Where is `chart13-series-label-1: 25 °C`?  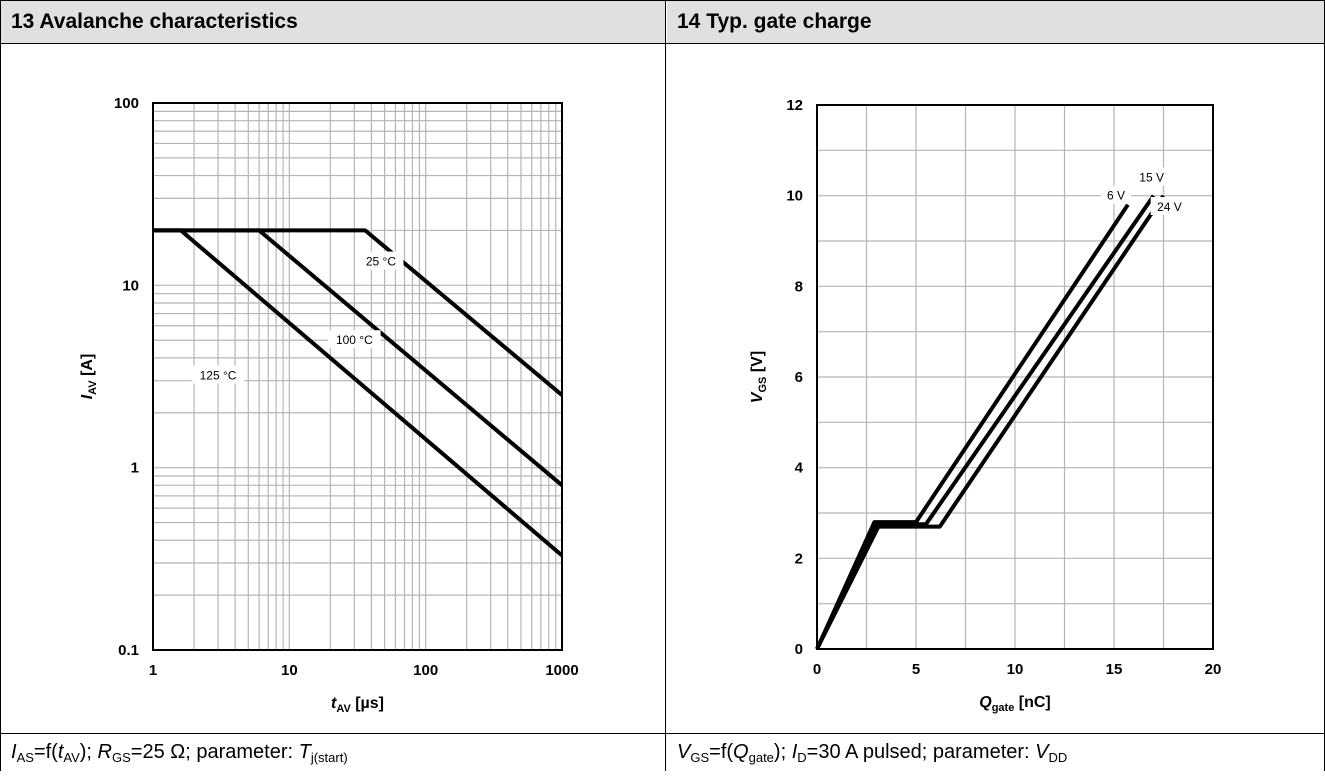
chart13-series-label-1: 25 °C is located at coordinates (381, 262).